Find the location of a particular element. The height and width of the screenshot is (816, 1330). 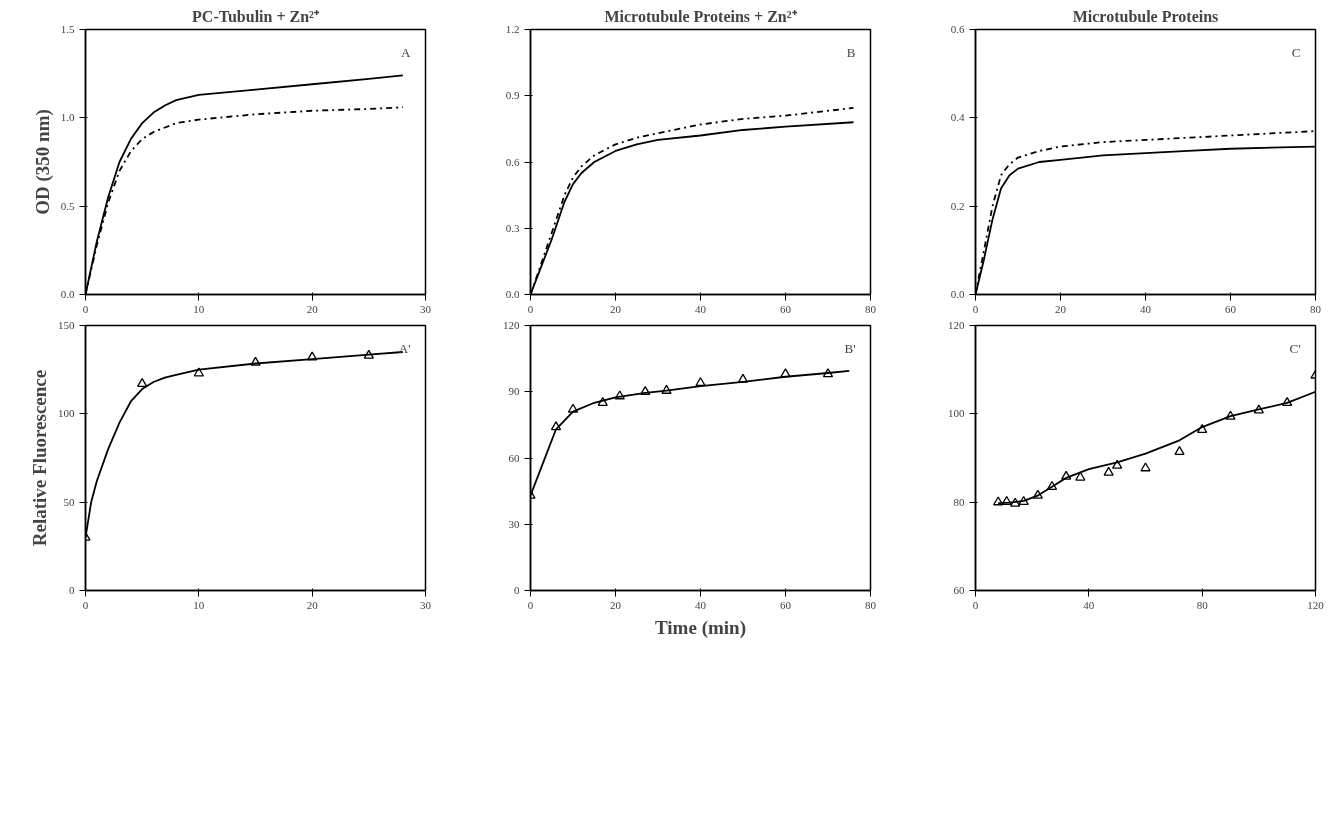

y-tick-label: 0.3 is located at coordinates (512, 227).